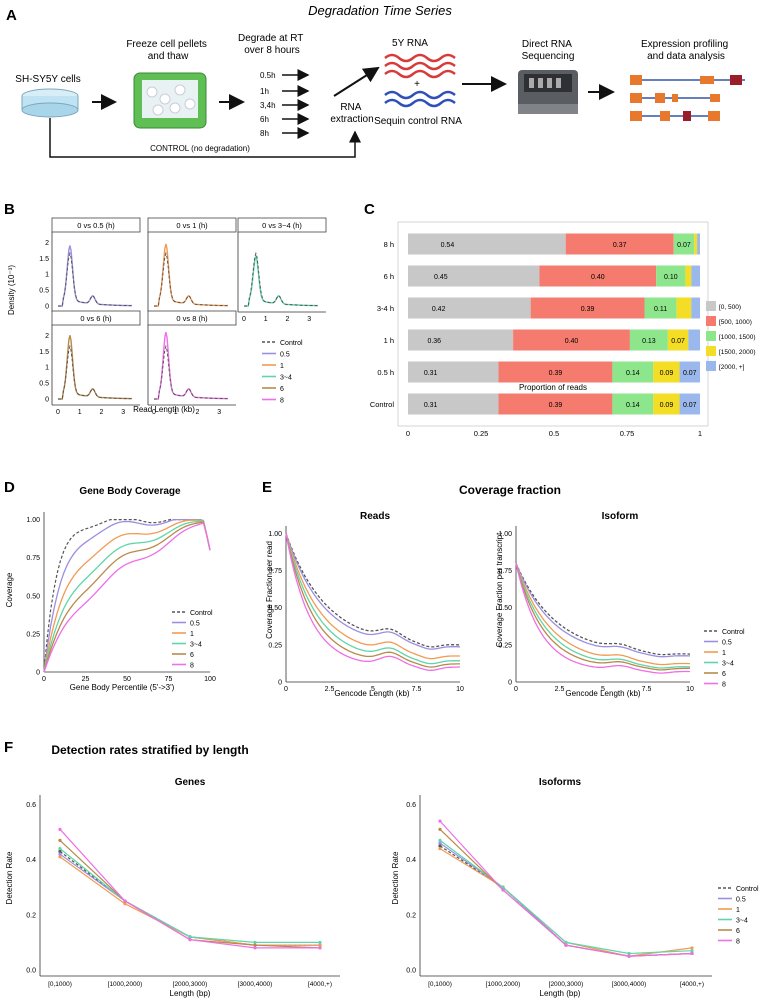 The width and height of the screenshot is (761, 1000). What do you see at coordinates (255, 984) in the screenshot?
I see `x-tick-label: [3000,4000)` at bounding box center [255, 984].